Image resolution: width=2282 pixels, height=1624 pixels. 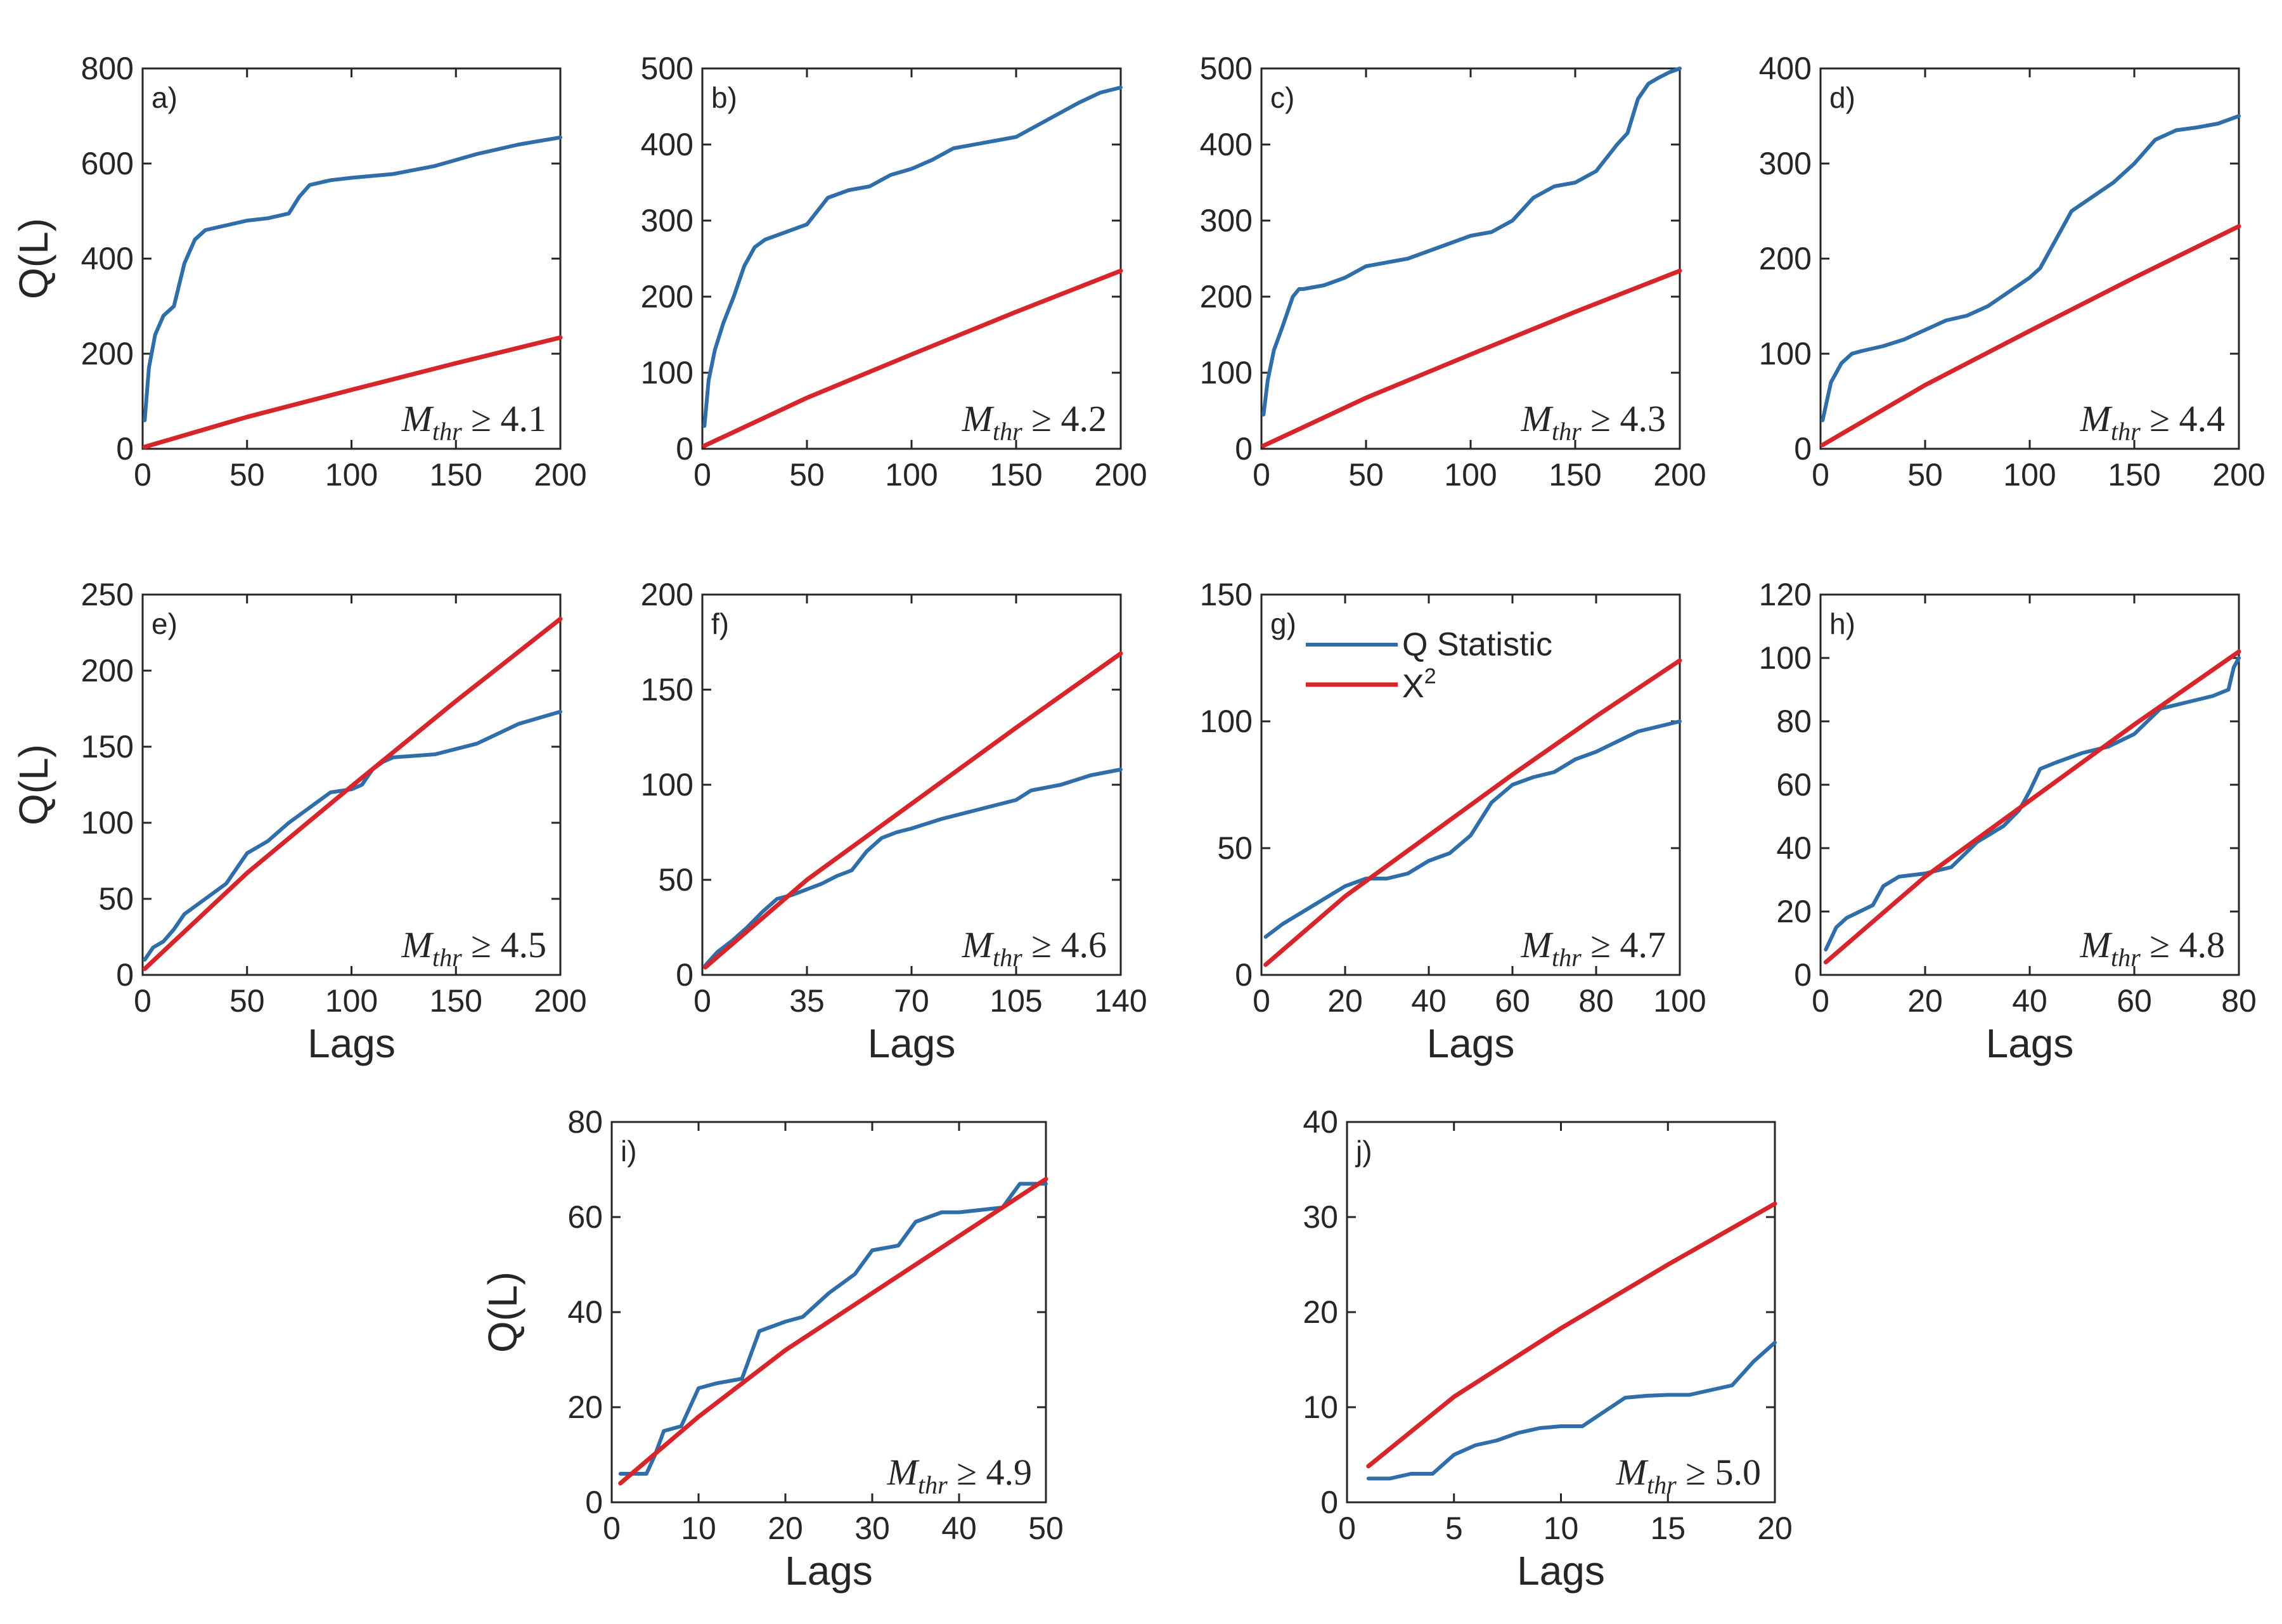 I want to click on x-tick-label: 15, so click(x=1668, y=1529).